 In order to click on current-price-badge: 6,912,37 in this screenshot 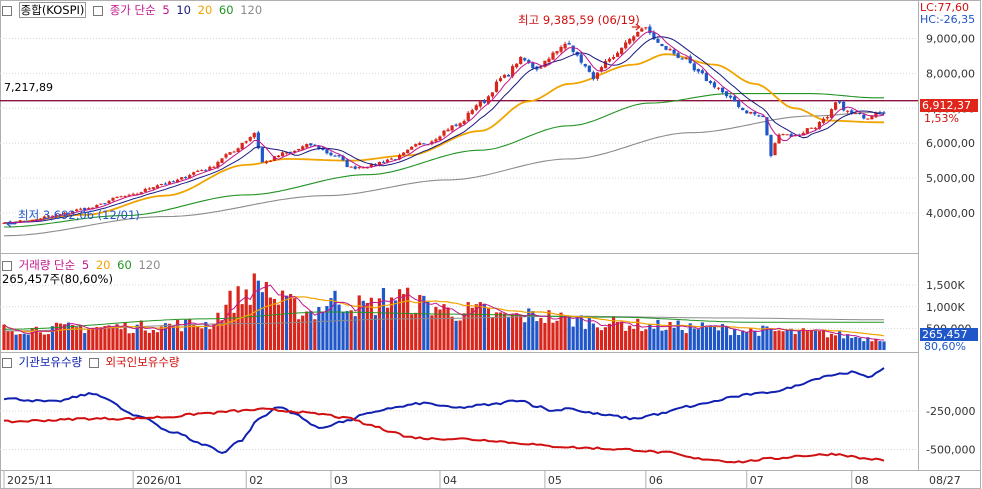, I will do `click(949, 105)`.